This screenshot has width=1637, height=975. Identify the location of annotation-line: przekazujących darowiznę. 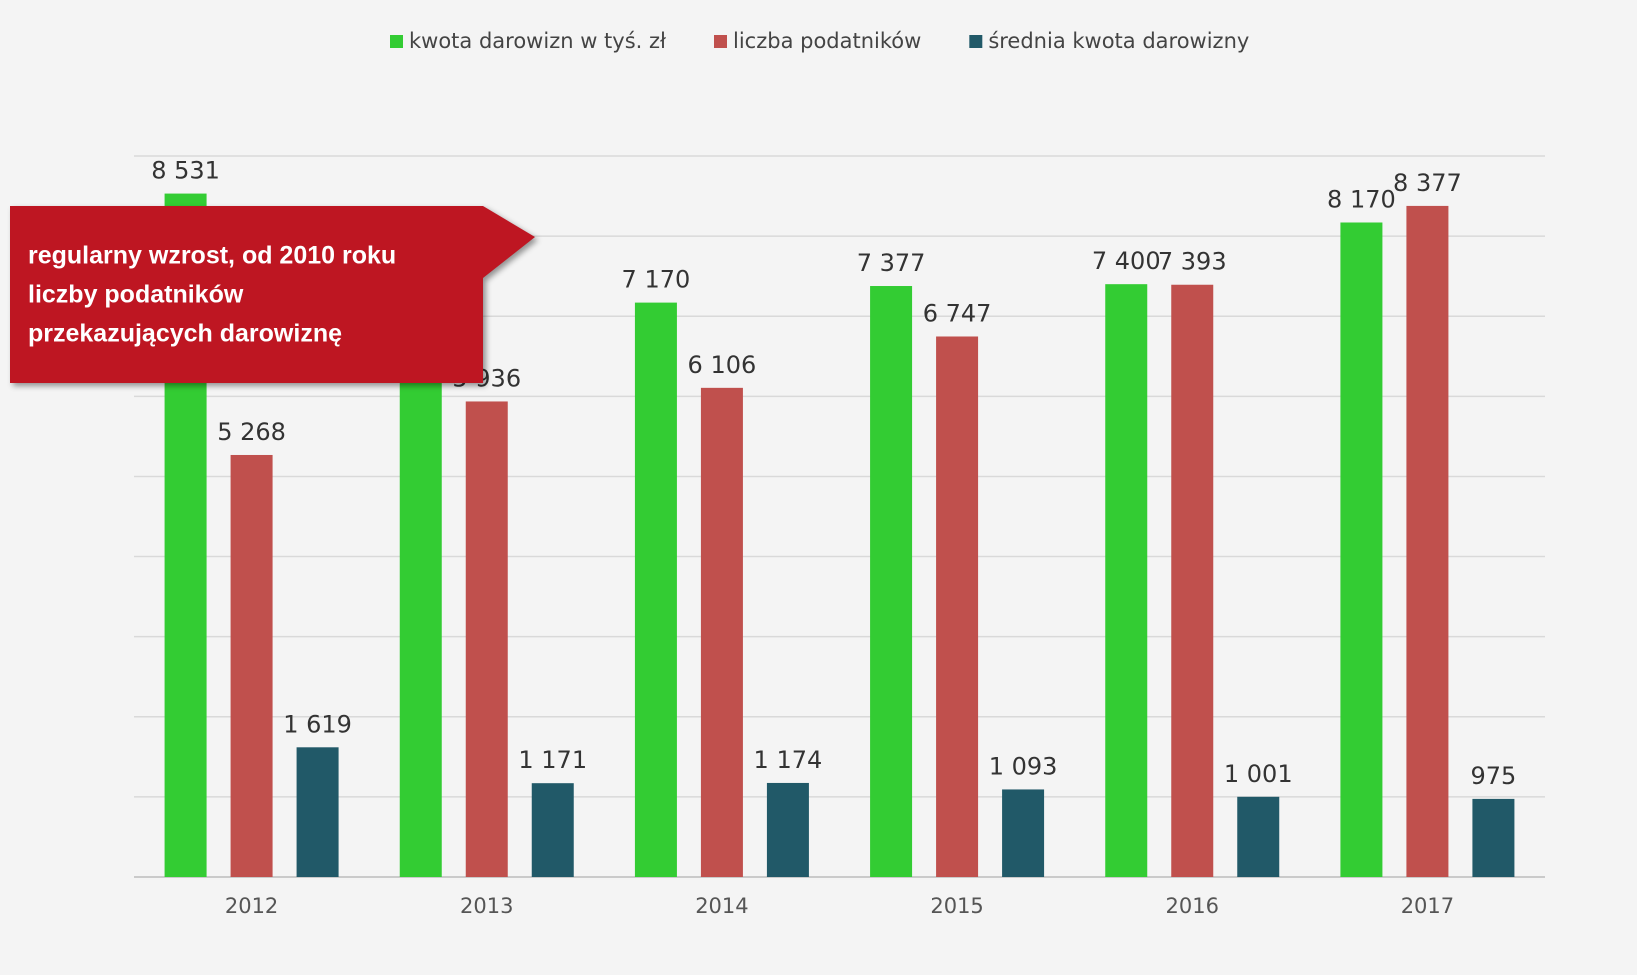
(185, 334).